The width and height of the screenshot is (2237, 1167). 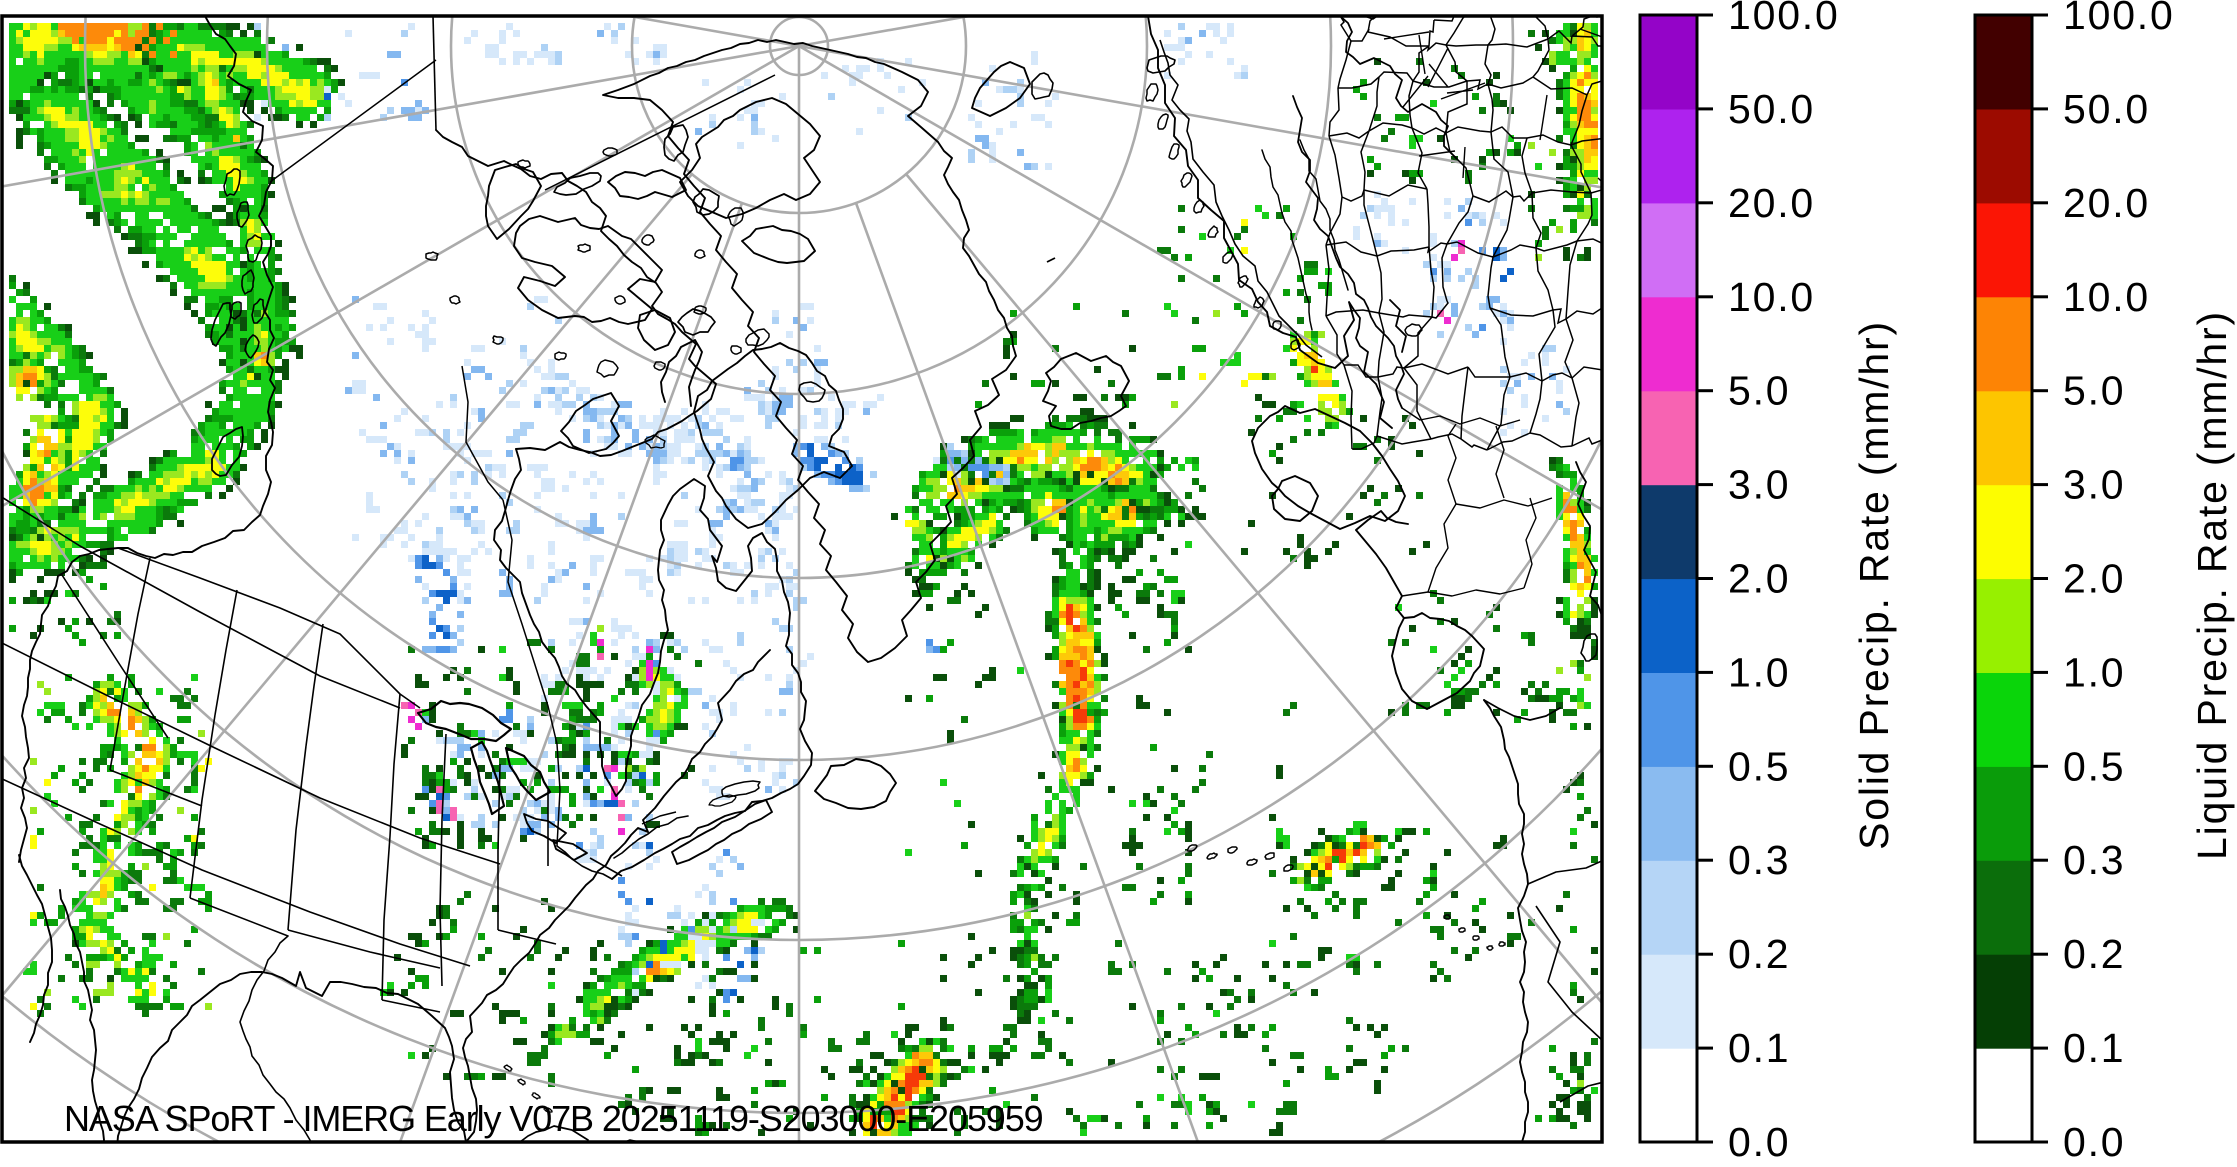 I want to click on svg-text: Liquid Precip. Rate (mm/hr), so click(x=2212, y=585).